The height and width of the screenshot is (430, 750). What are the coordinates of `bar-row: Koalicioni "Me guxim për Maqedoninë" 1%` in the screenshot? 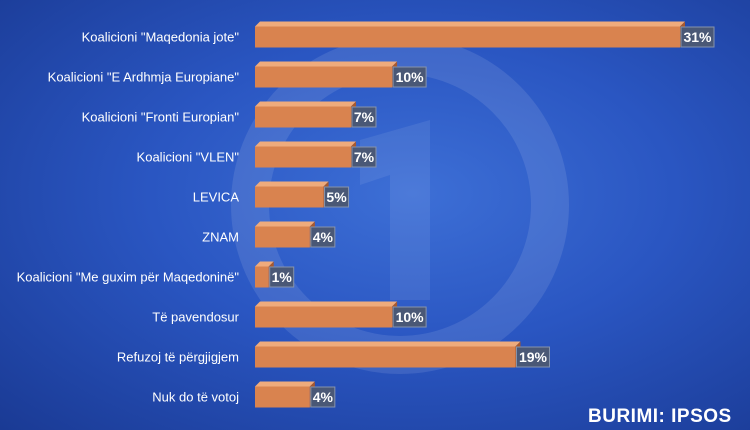 It's located at (156, 274).